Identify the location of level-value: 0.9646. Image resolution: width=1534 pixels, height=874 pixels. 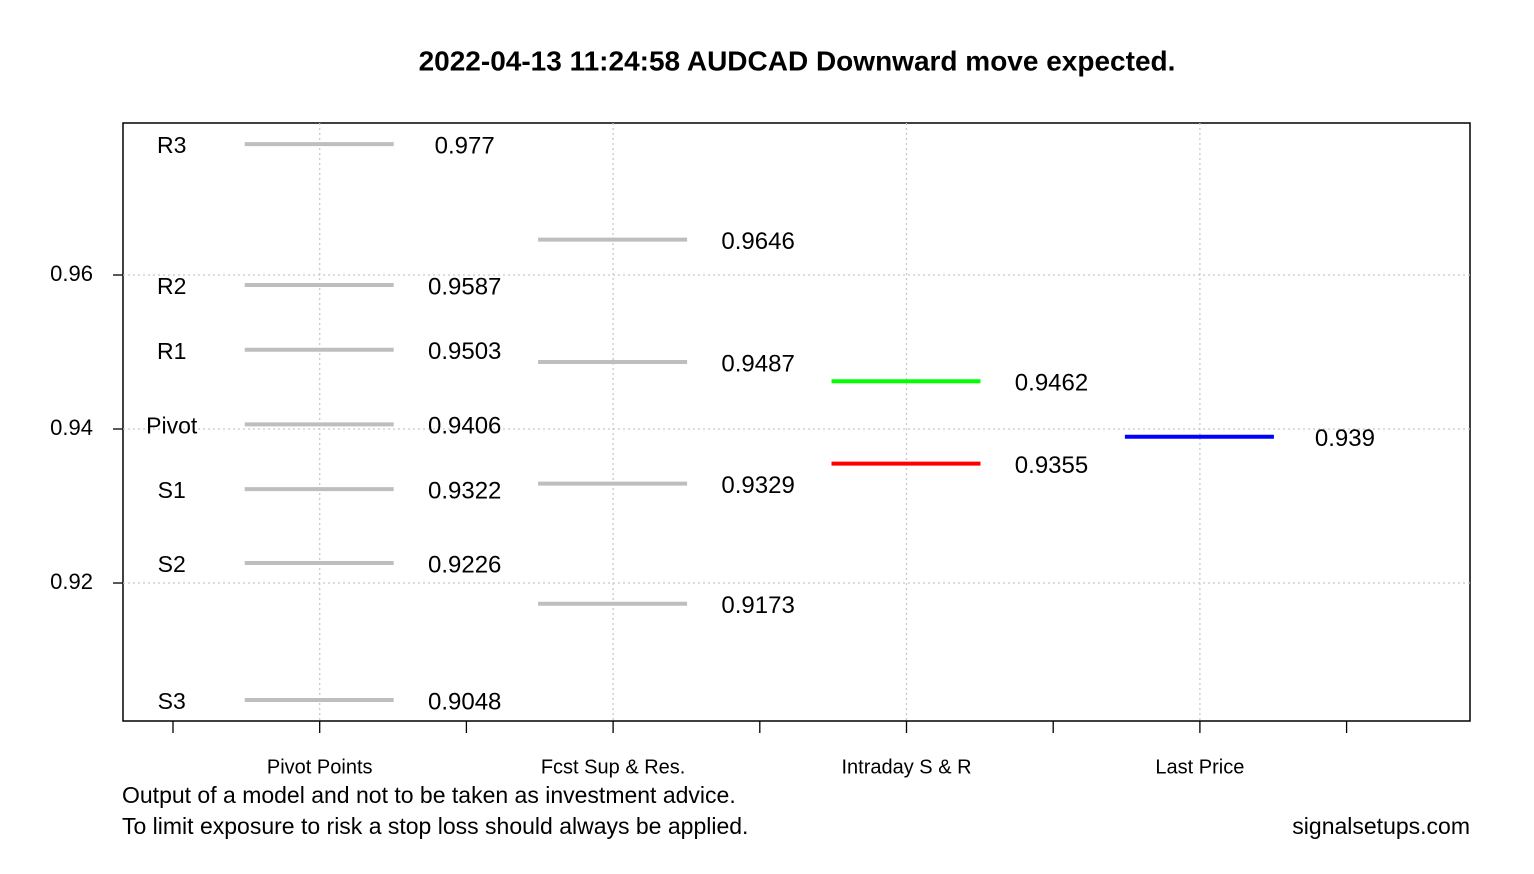
(757, 241).